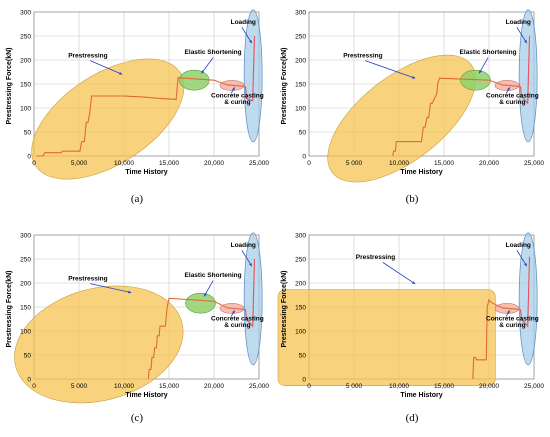  What do you see at coordinates (412, 418) in the screenshot?
I see `caption-d: (d)` at bounding box center [412, 418].